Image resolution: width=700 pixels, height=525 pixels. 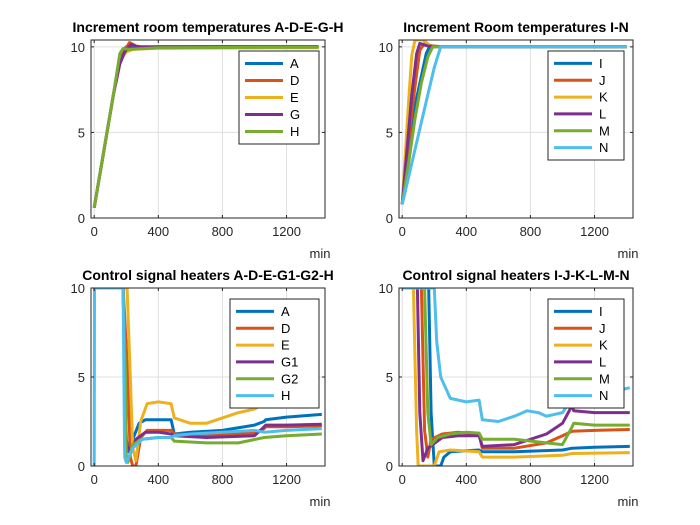 I want to click on legend-label-g2: G2, so click(x=289, y=378).